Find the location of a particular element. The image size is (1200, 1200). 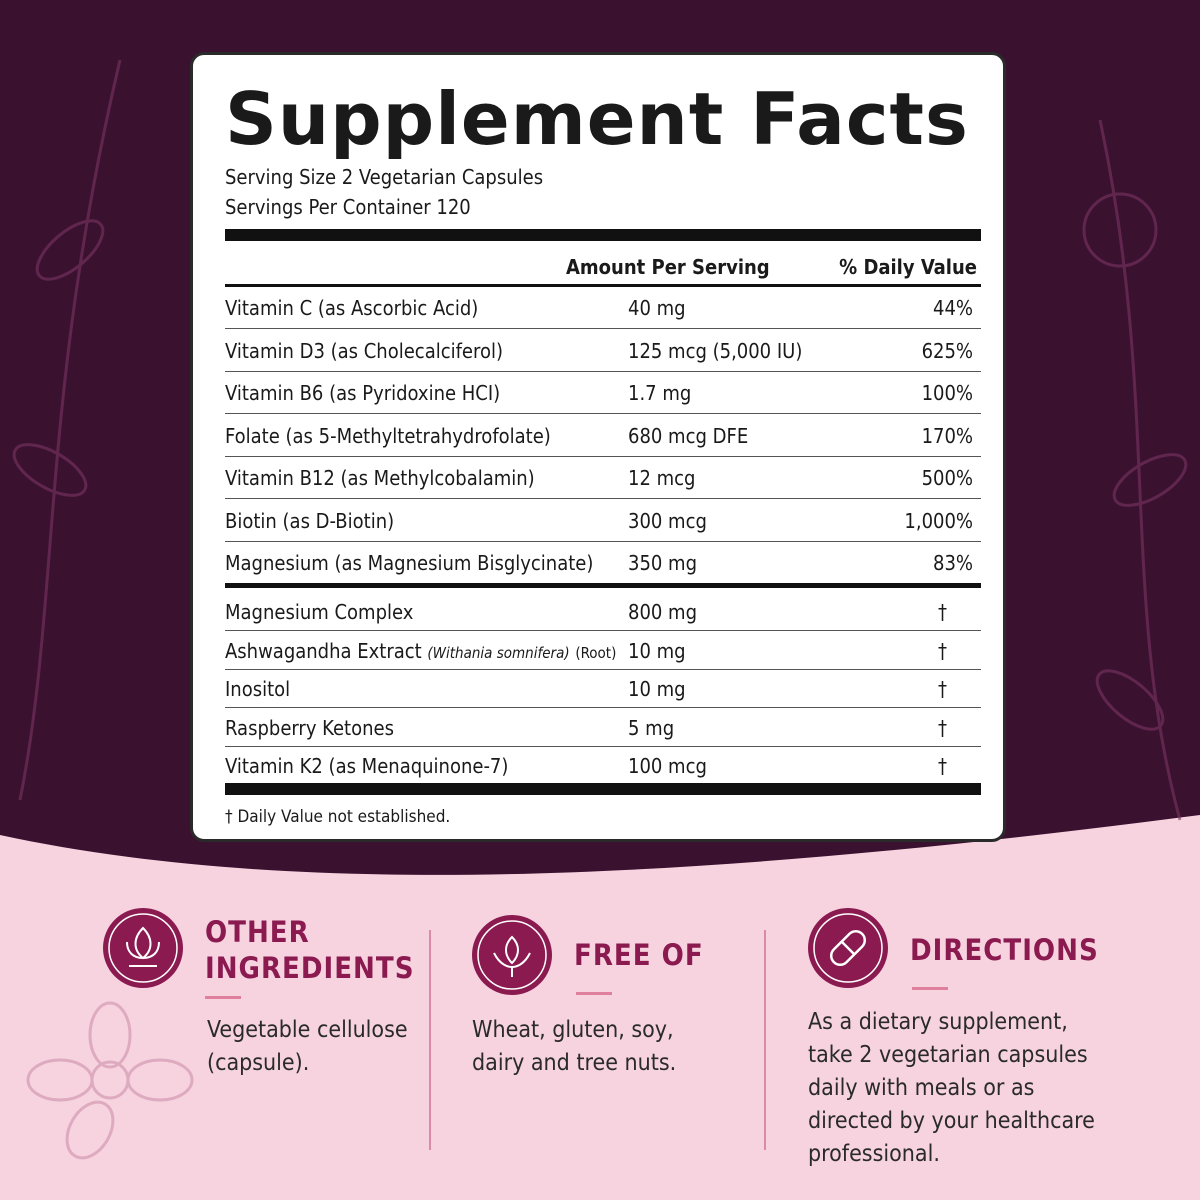

header-amount: Amount Per Serving is located at coordinates (668, 267).